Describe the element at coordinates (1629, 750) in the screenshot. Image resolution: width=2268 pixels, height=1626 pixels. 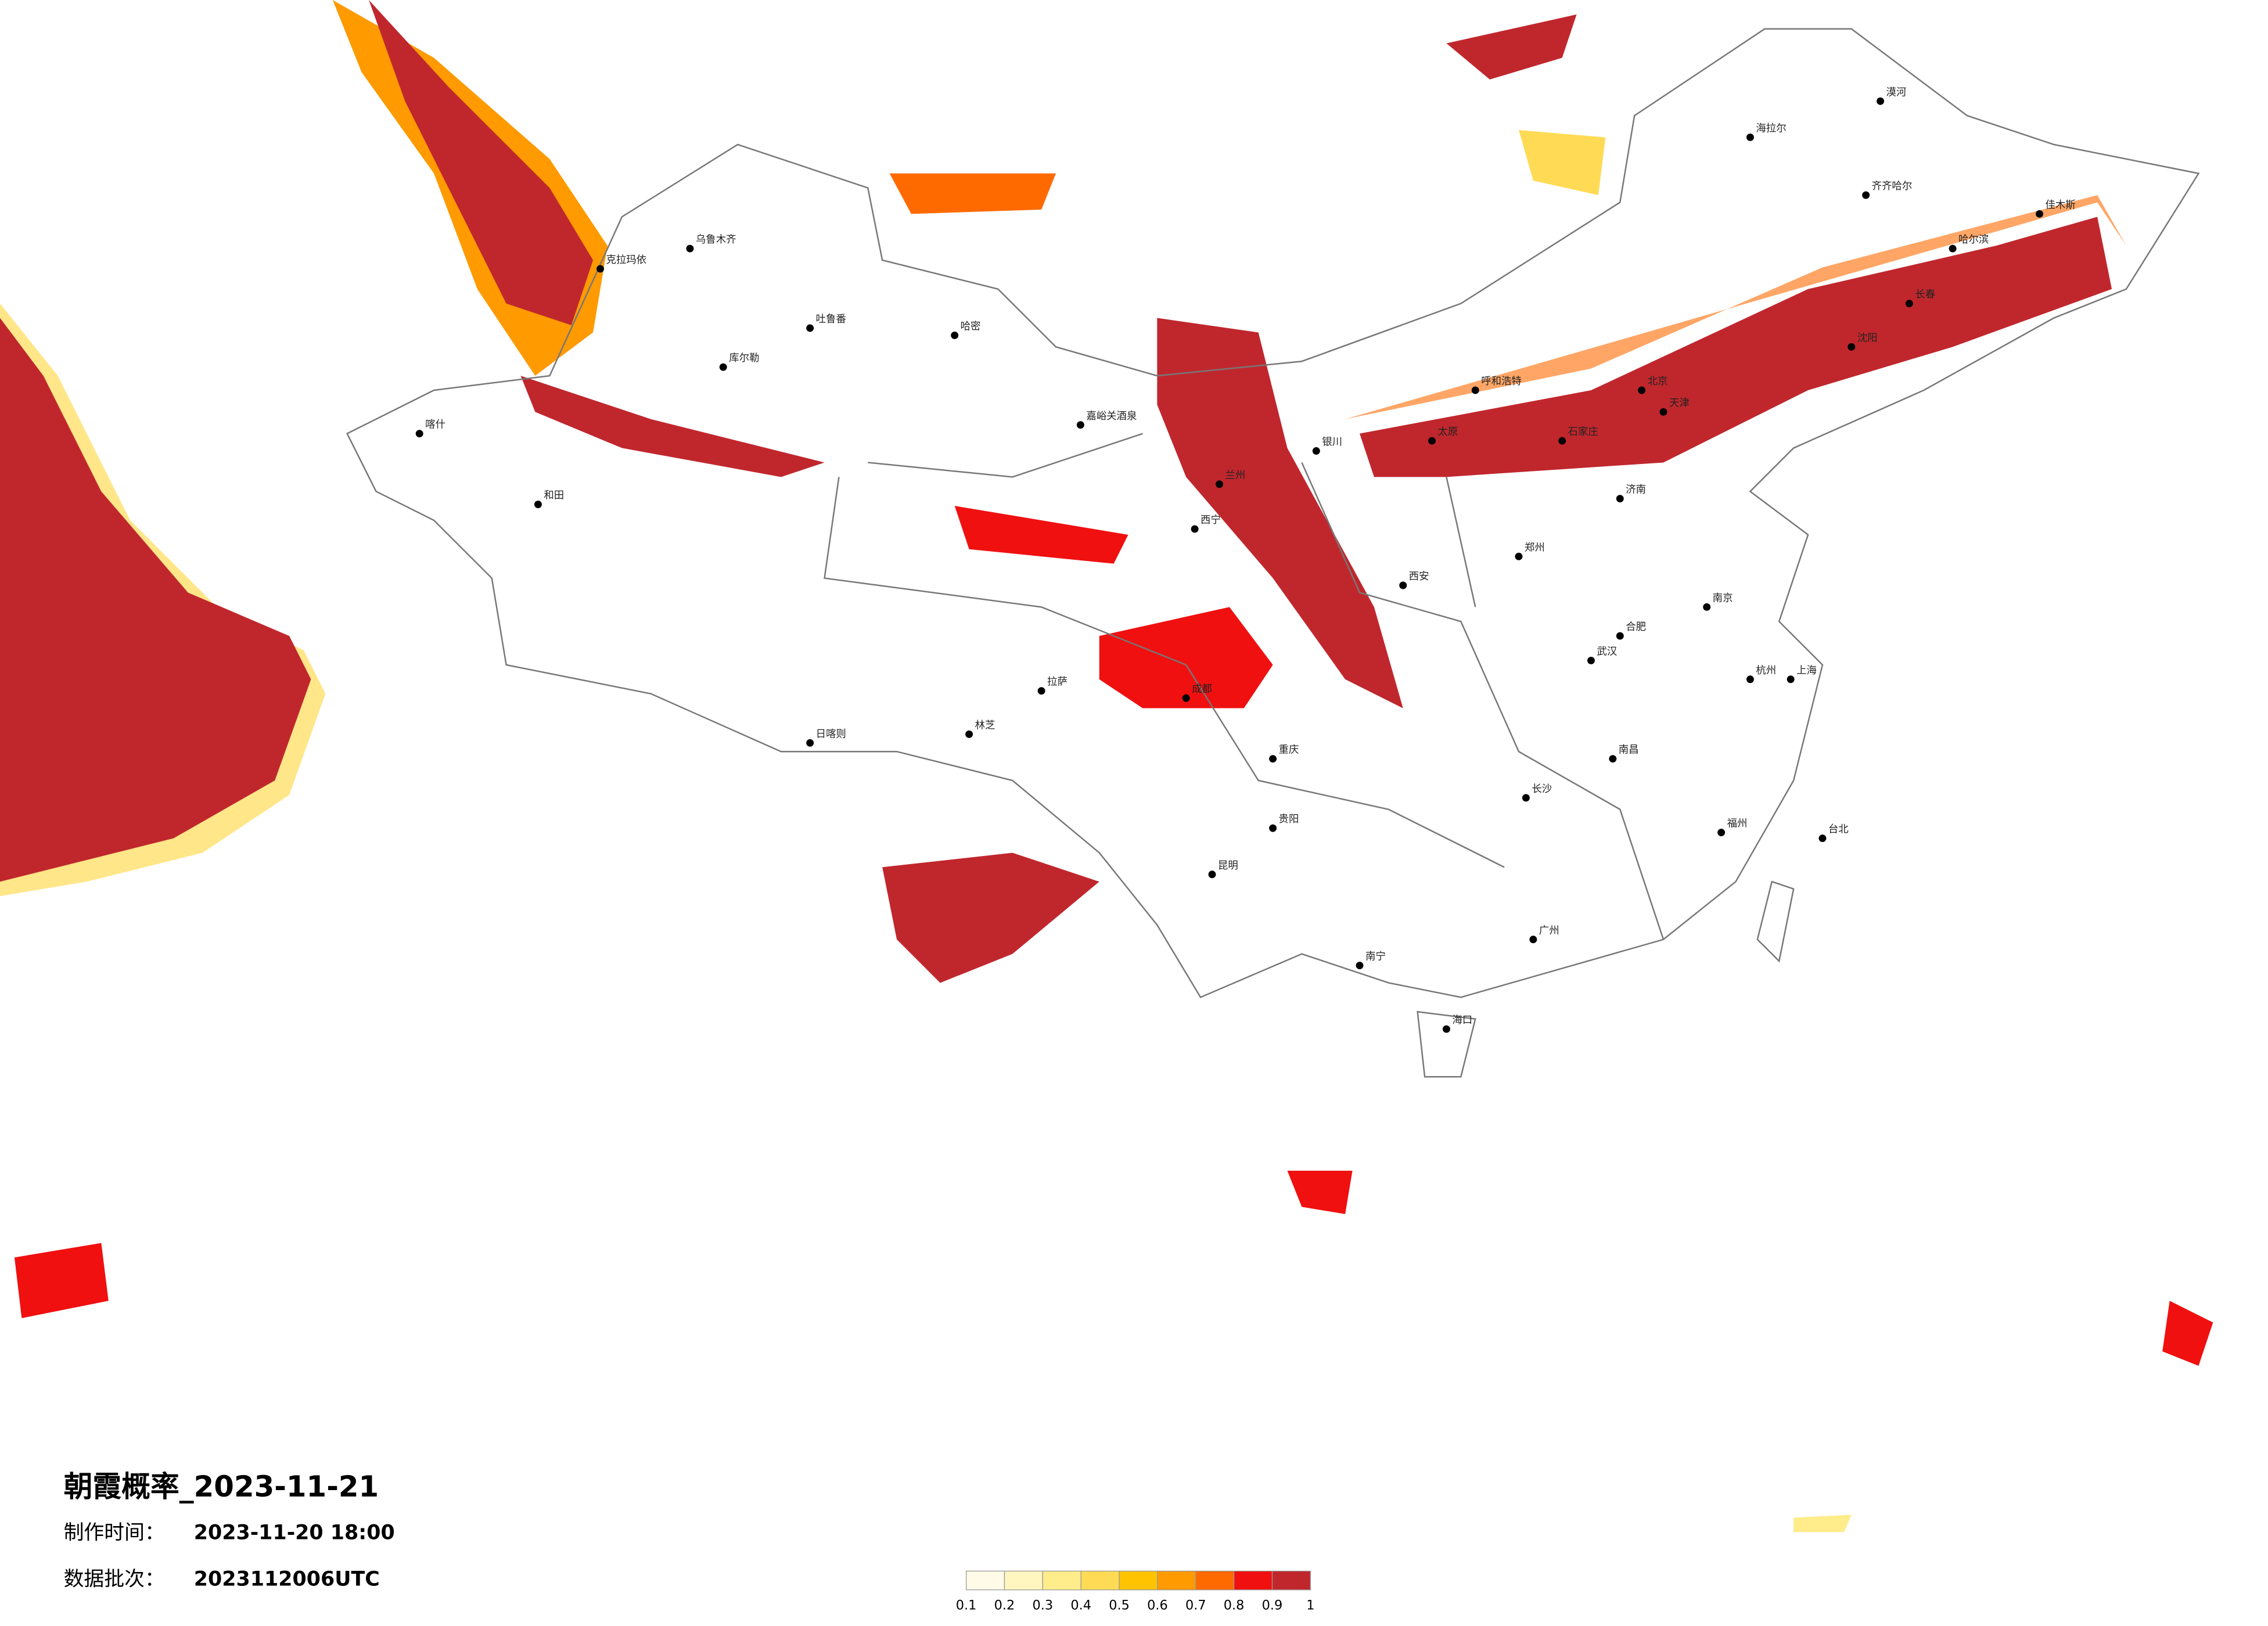
I see `city-label: 南昌` at that location.